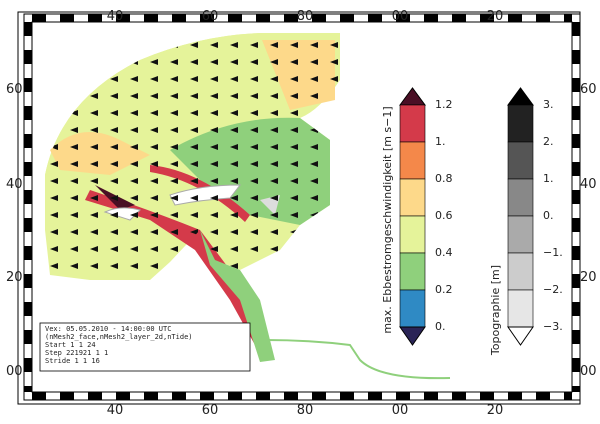  I want to click on colorbar-label: max. Ebbestromgeschwindigkeit [m s−1], so click(387, 219).